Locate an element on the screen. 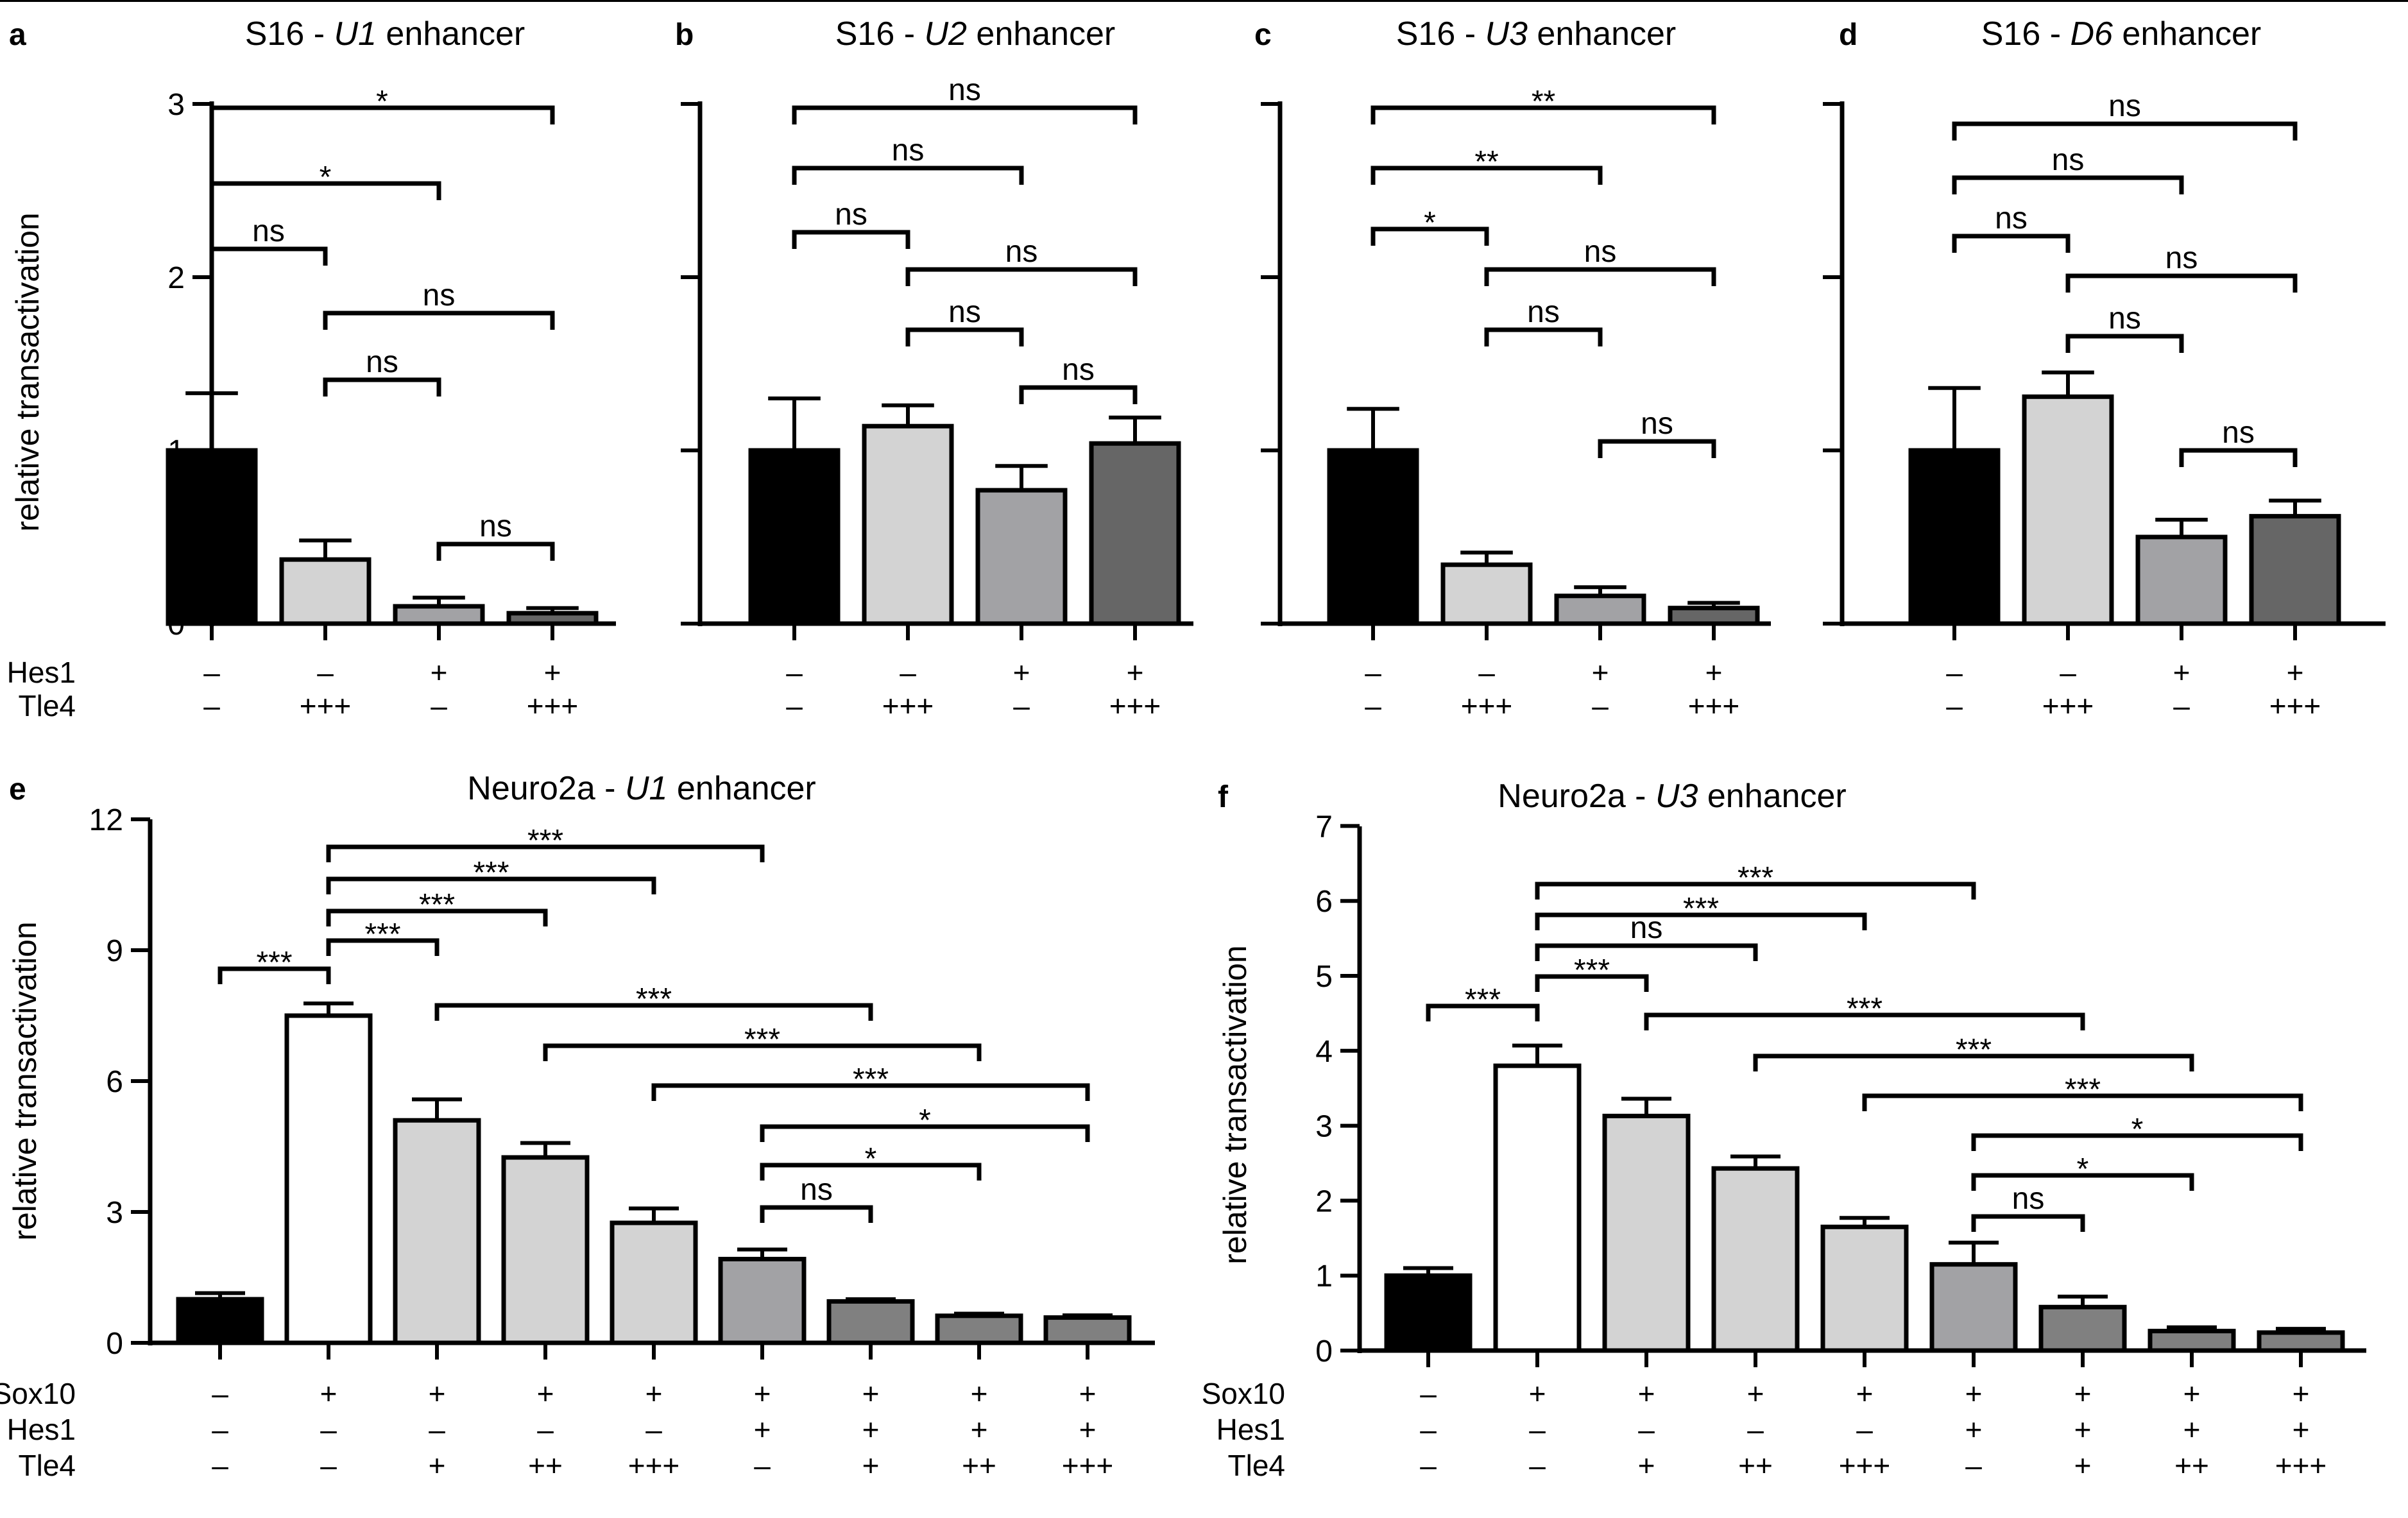 This screenshot has width=2408, height=1518. chart-title-d: S16 - D6 enhancer is located at coordinates (2121, 34).